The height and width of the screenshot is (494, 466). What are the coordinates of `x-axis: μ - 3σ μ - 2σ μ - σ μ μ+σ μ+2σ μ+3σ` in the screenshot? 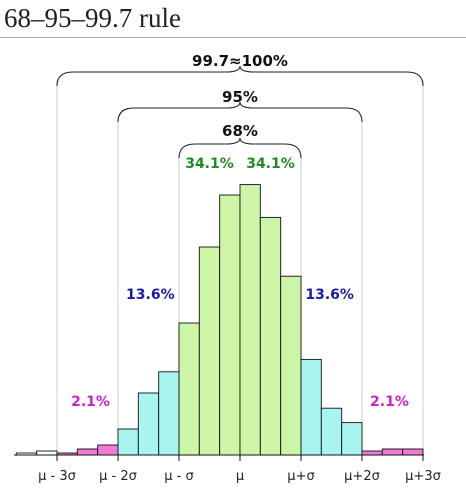 It's located at (227, 469).